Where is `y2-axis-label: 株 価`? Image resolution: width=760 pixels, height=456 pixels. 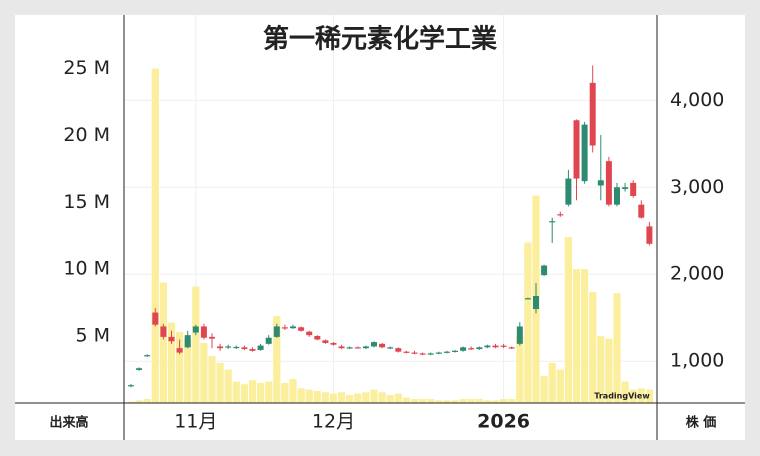 y2-axis-label: 株 価 is located at coordinates (701, 423).